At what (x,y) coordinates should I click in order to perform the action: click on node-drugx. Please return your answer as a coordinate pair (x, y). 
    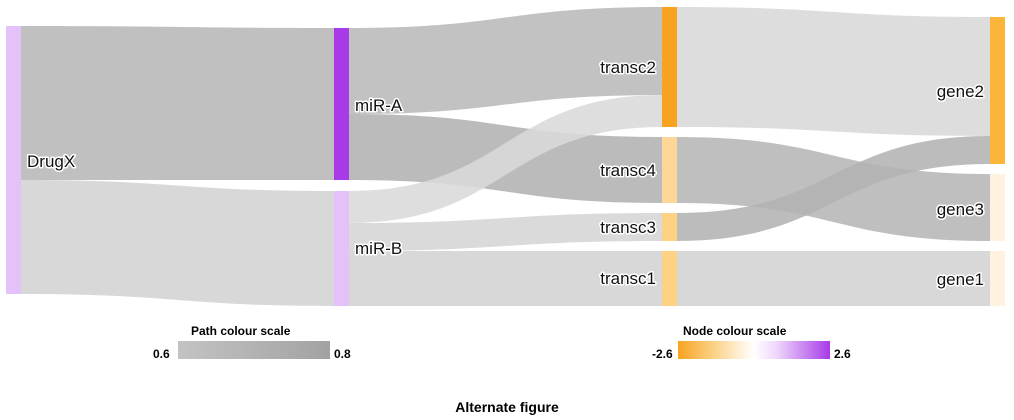
    Looking at the image, I should click on (13, 160).